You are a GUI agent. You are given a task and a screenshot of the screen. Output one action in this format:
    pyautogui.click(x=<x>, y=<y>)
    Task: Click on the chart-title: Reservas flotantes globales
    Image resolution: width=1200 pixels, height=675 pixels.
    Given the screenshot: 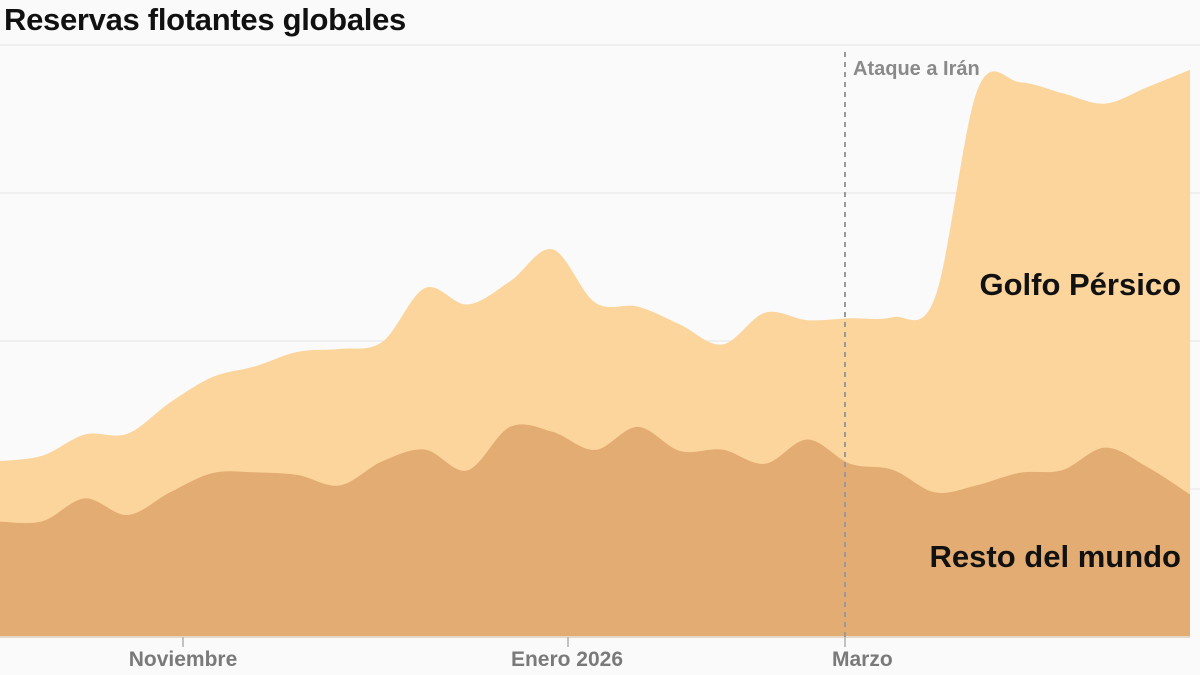 What is the action you would take?
    pyautogui.click(x=205, y=19)
    